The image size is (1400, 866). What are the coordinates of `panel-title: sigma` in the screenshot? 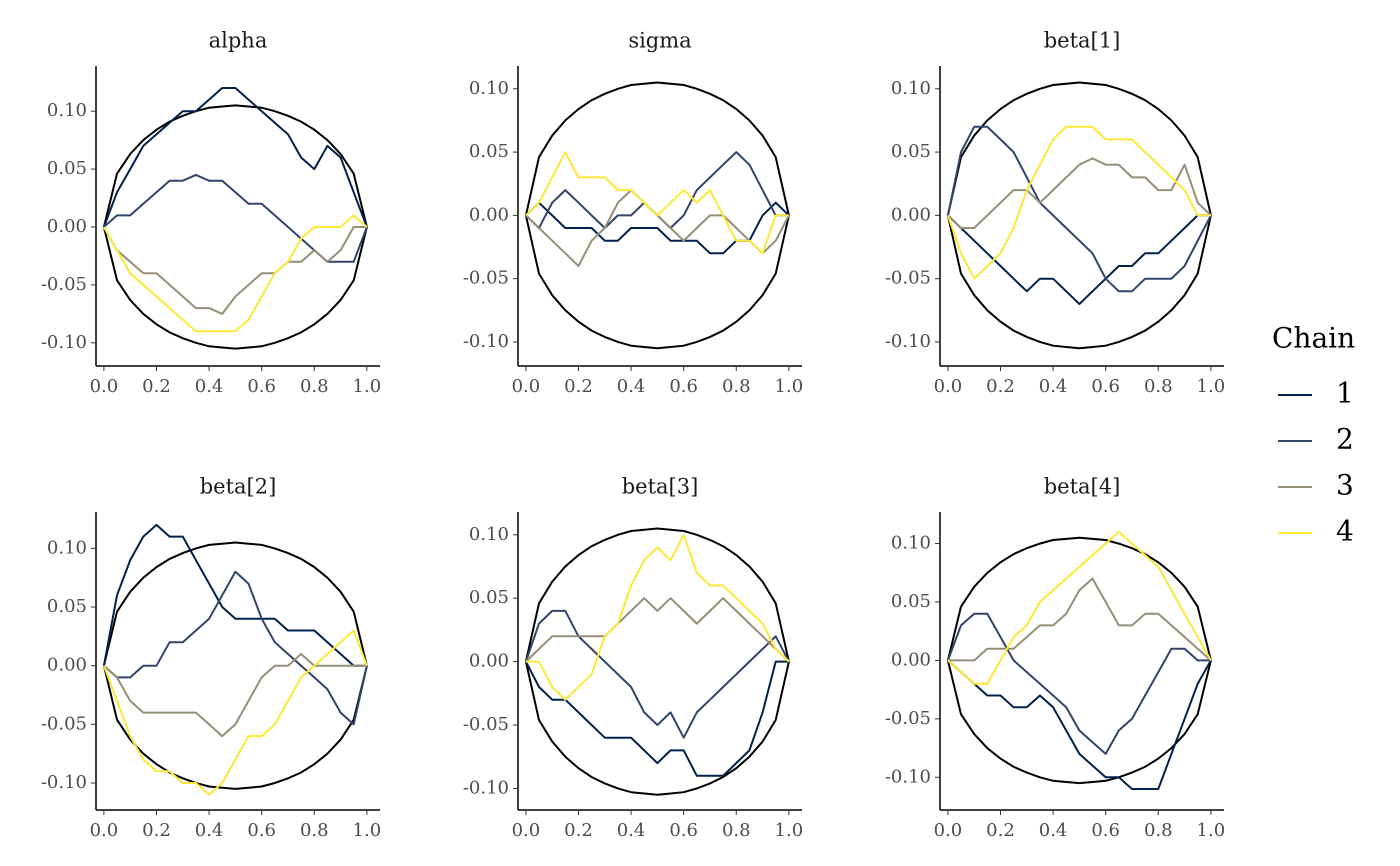 It's located at (659, 41).